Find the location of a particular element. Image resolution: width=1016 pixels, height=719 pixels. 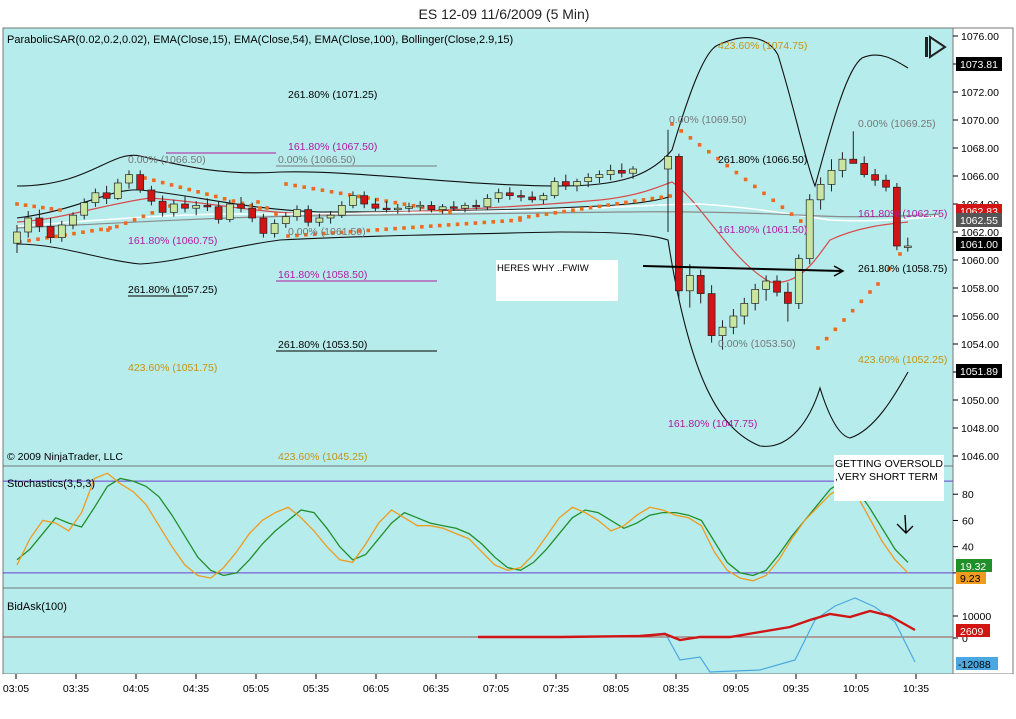

y-tick-label: 1070.00 is located at coordinates (980, 121).